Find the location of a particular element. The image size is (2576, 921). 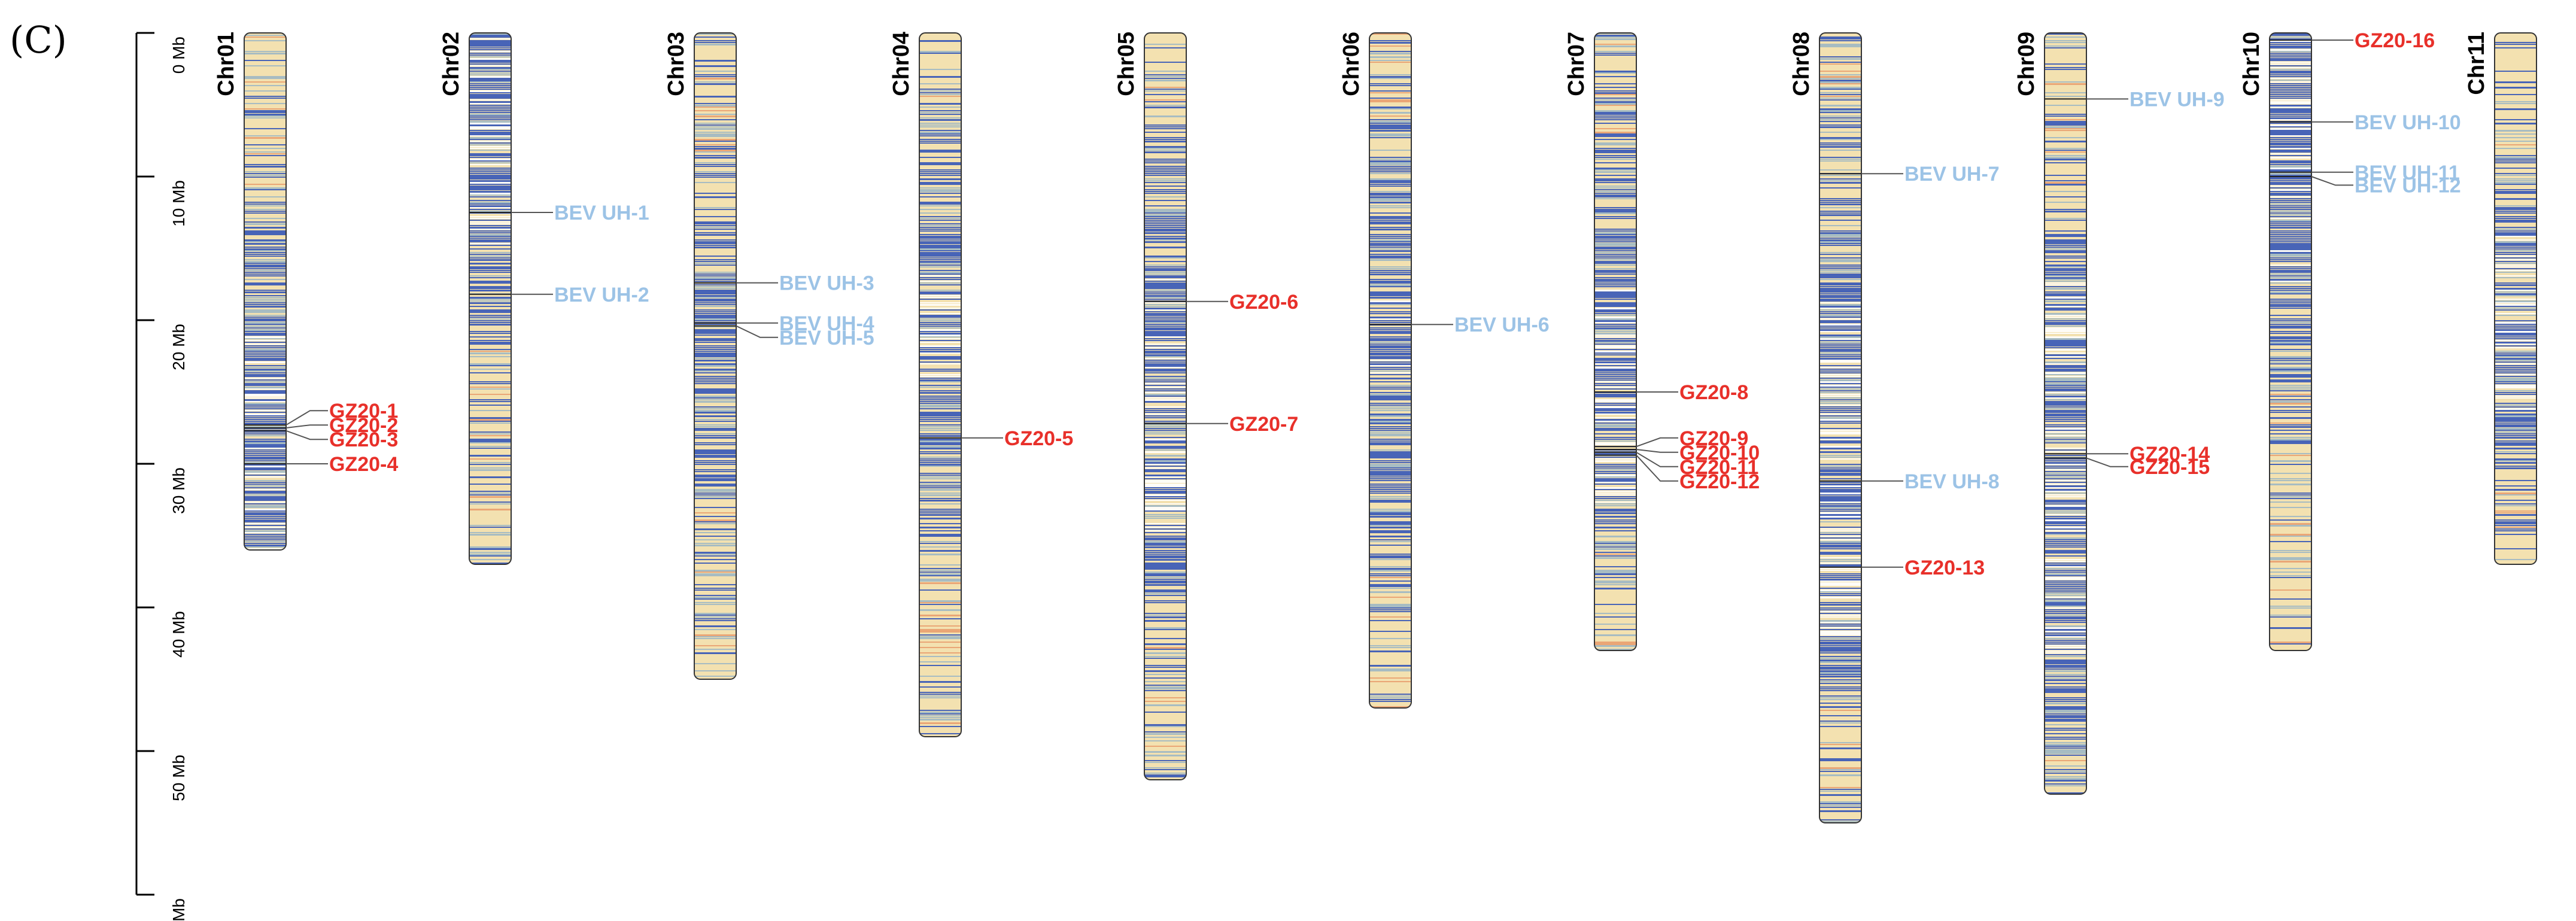

gene-marker-gz20-2: GZ20-2 is located at coordinates (321, 425).